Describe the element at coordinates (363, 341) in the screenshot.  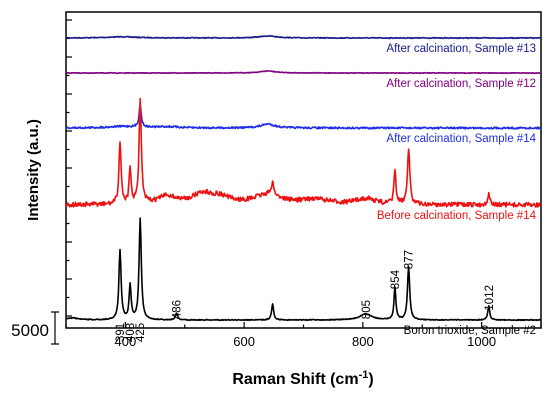
I see `x-tick-label: 800` at that location.